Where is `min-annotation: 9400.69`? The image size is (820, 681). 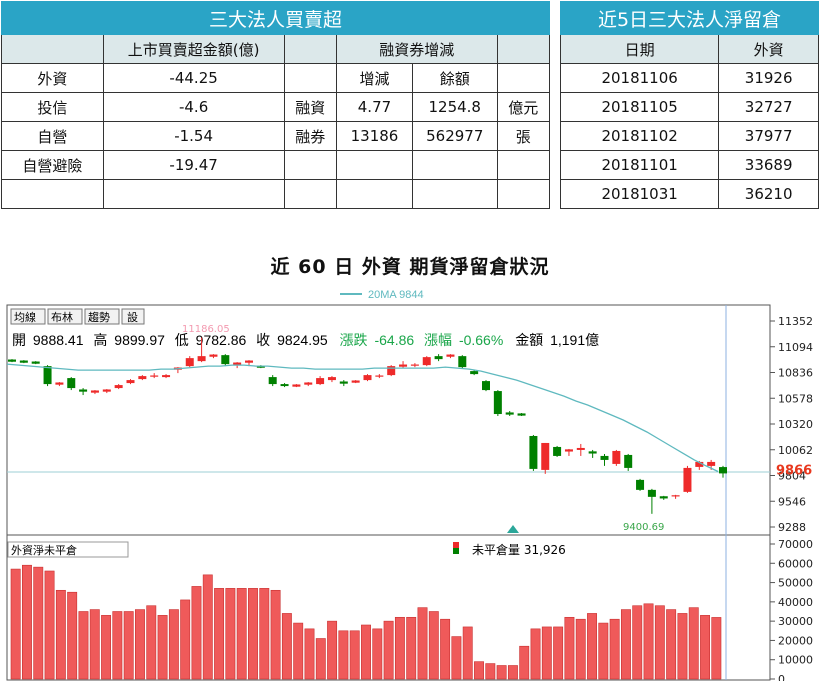
min-annotation: 9400.69 is located at coordinates (643, 527).